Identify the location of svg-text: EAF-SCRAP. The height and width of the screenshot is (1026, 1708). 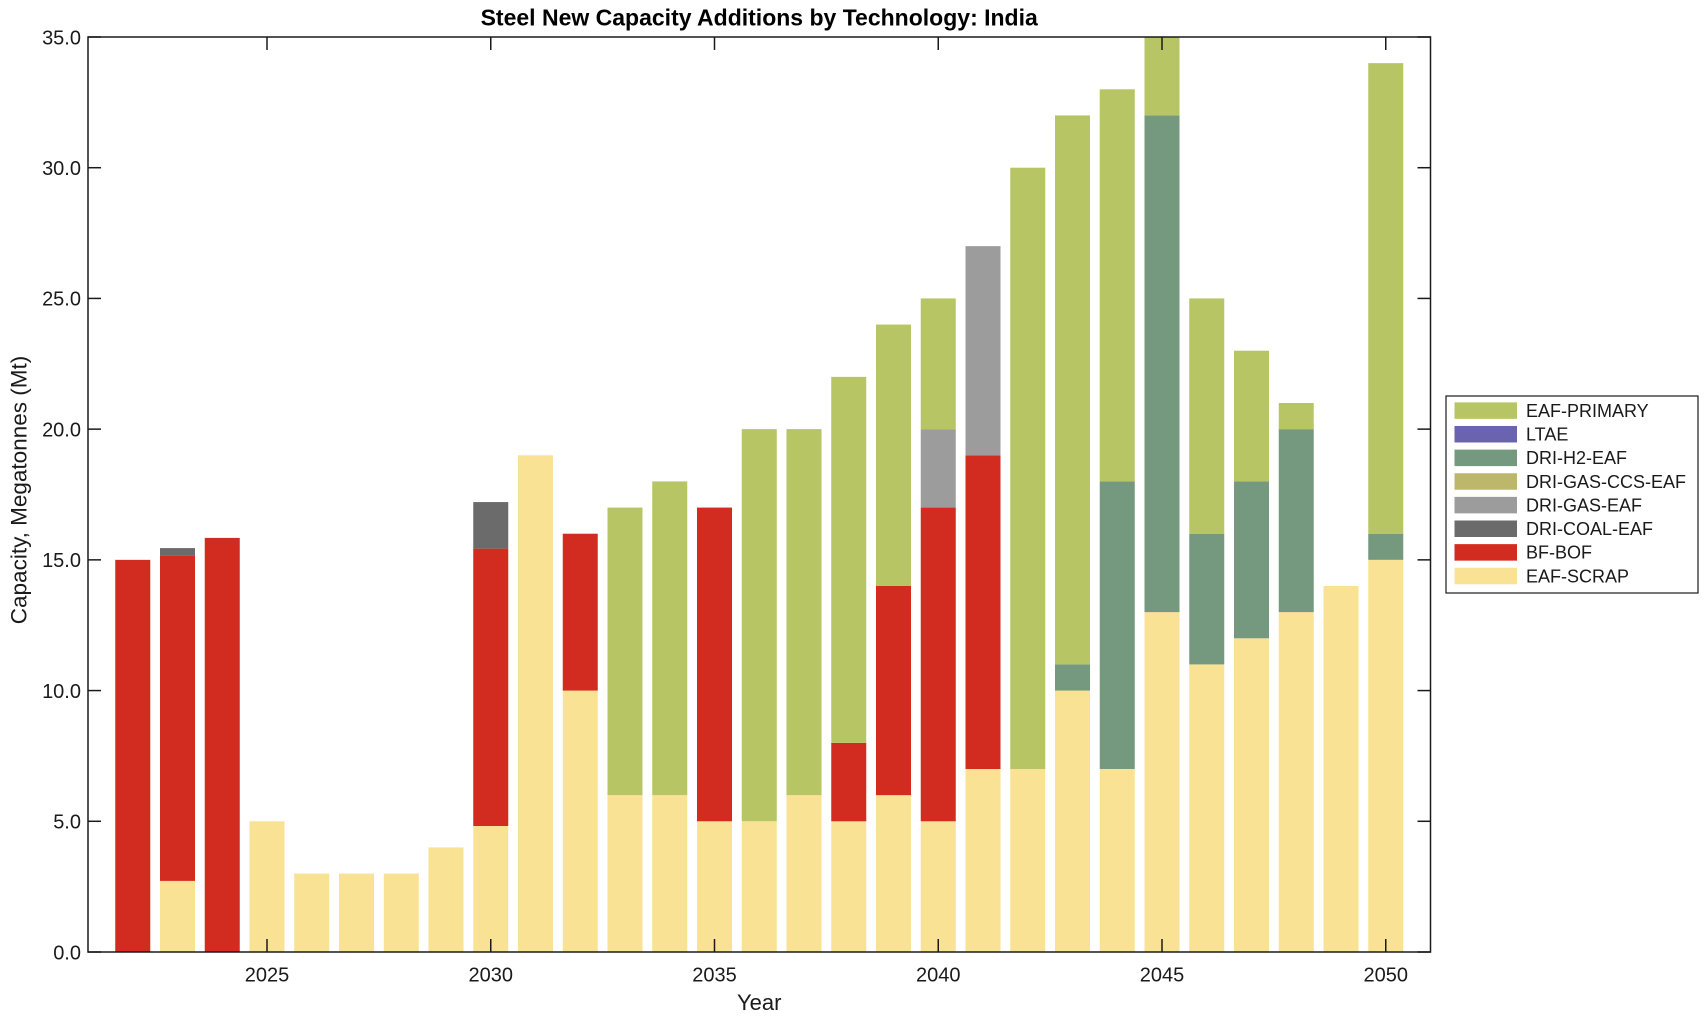
(1577, 576).